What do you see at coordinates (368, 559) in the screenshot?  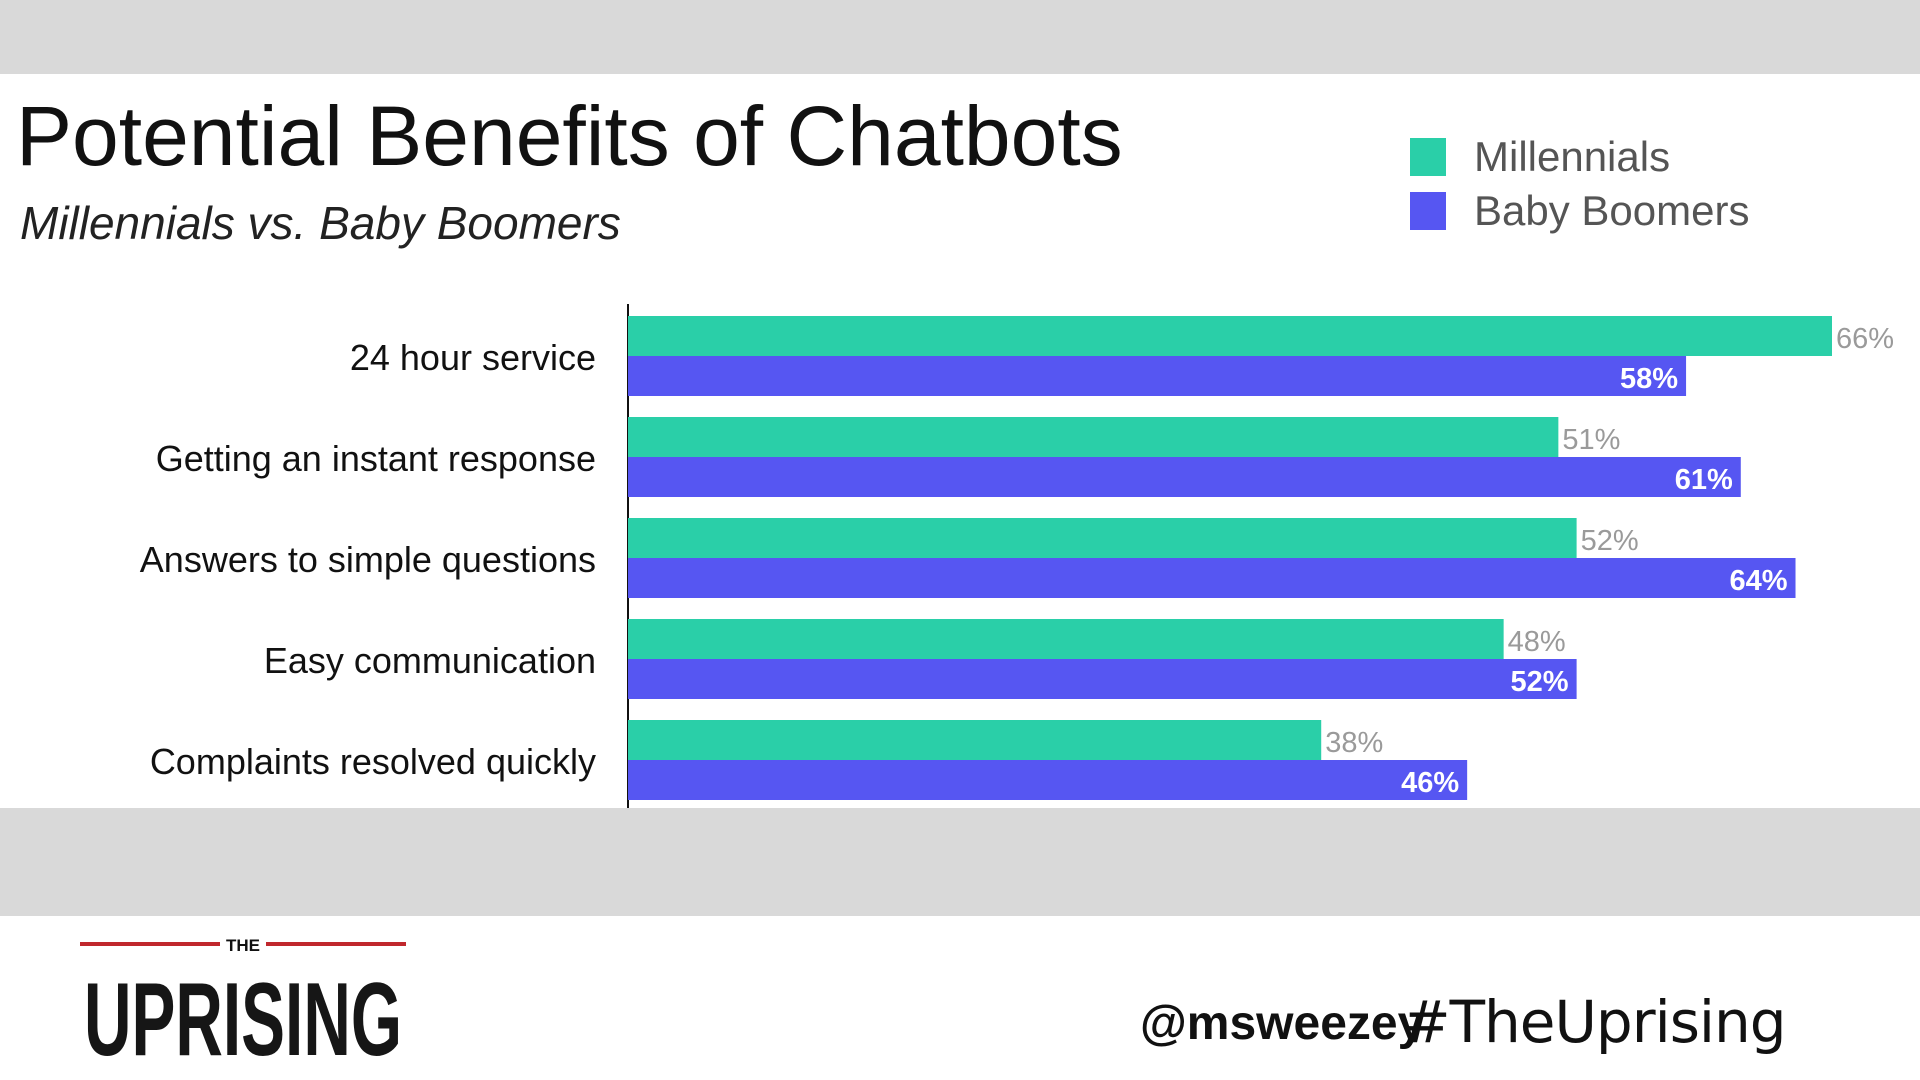 I see `category-label: Answers to simple questions` at bounding box center [368, 559].